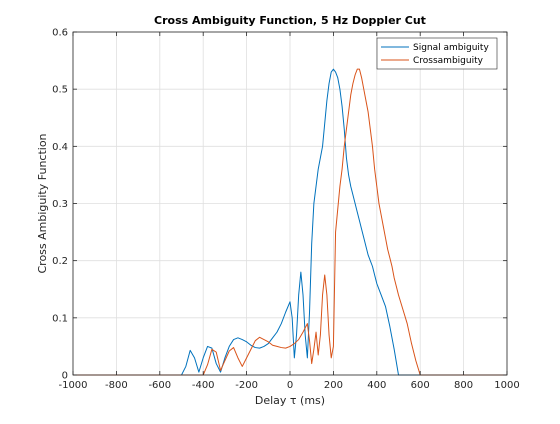 The image size is (560, 424). What do you see at coordinates (333, 385) in the screenshot?
I see `x-tick-label: 200` at bounding box center [333, 385].